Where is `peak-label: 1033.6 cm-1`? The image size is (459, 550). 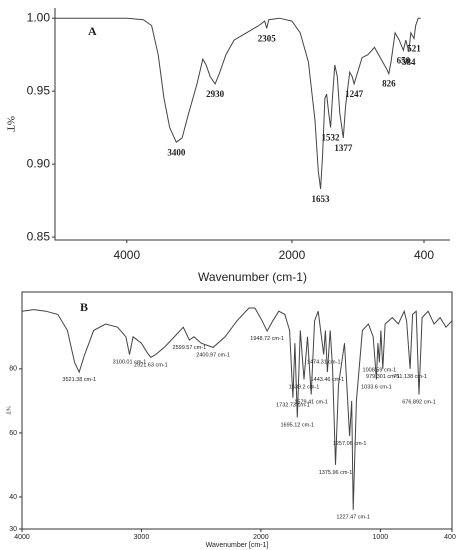
peak-label: 1033.6 cm-1 is located at coordinates (376, 387).